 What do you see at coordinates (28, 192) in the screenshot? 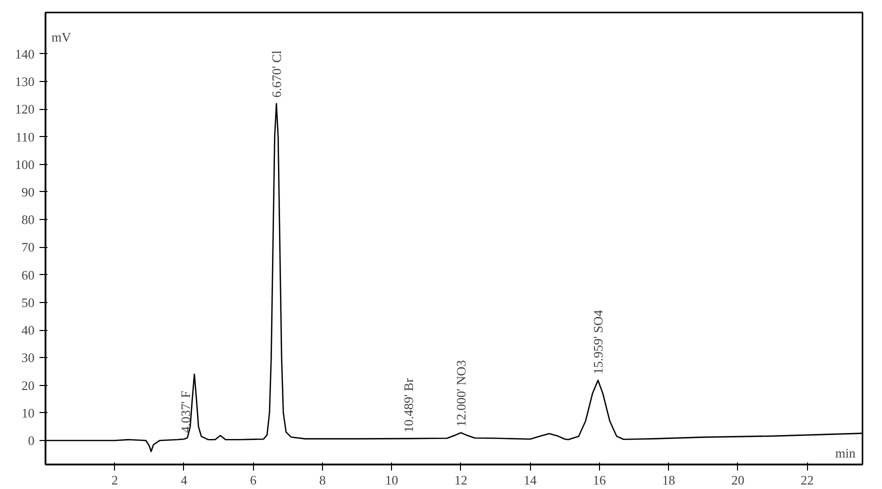
I see `y-tick-label: 90` at bounding box center [28, 192].